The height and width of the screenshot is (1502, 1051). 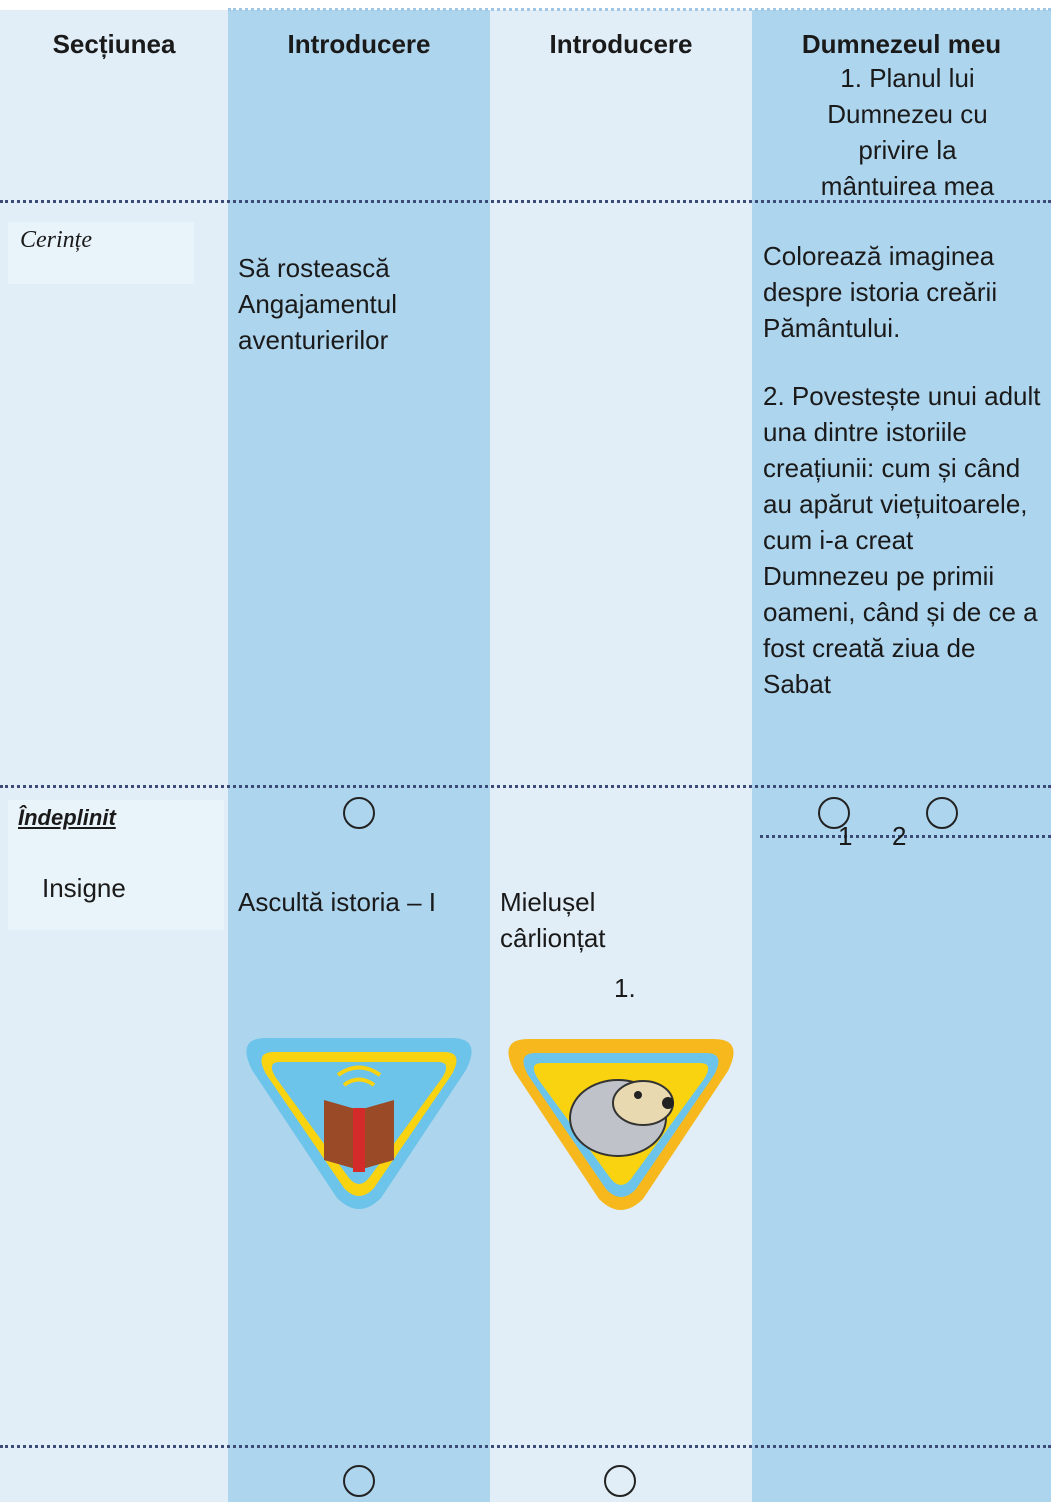 I want to click on check-number: 2, so click(x=899, y=836).